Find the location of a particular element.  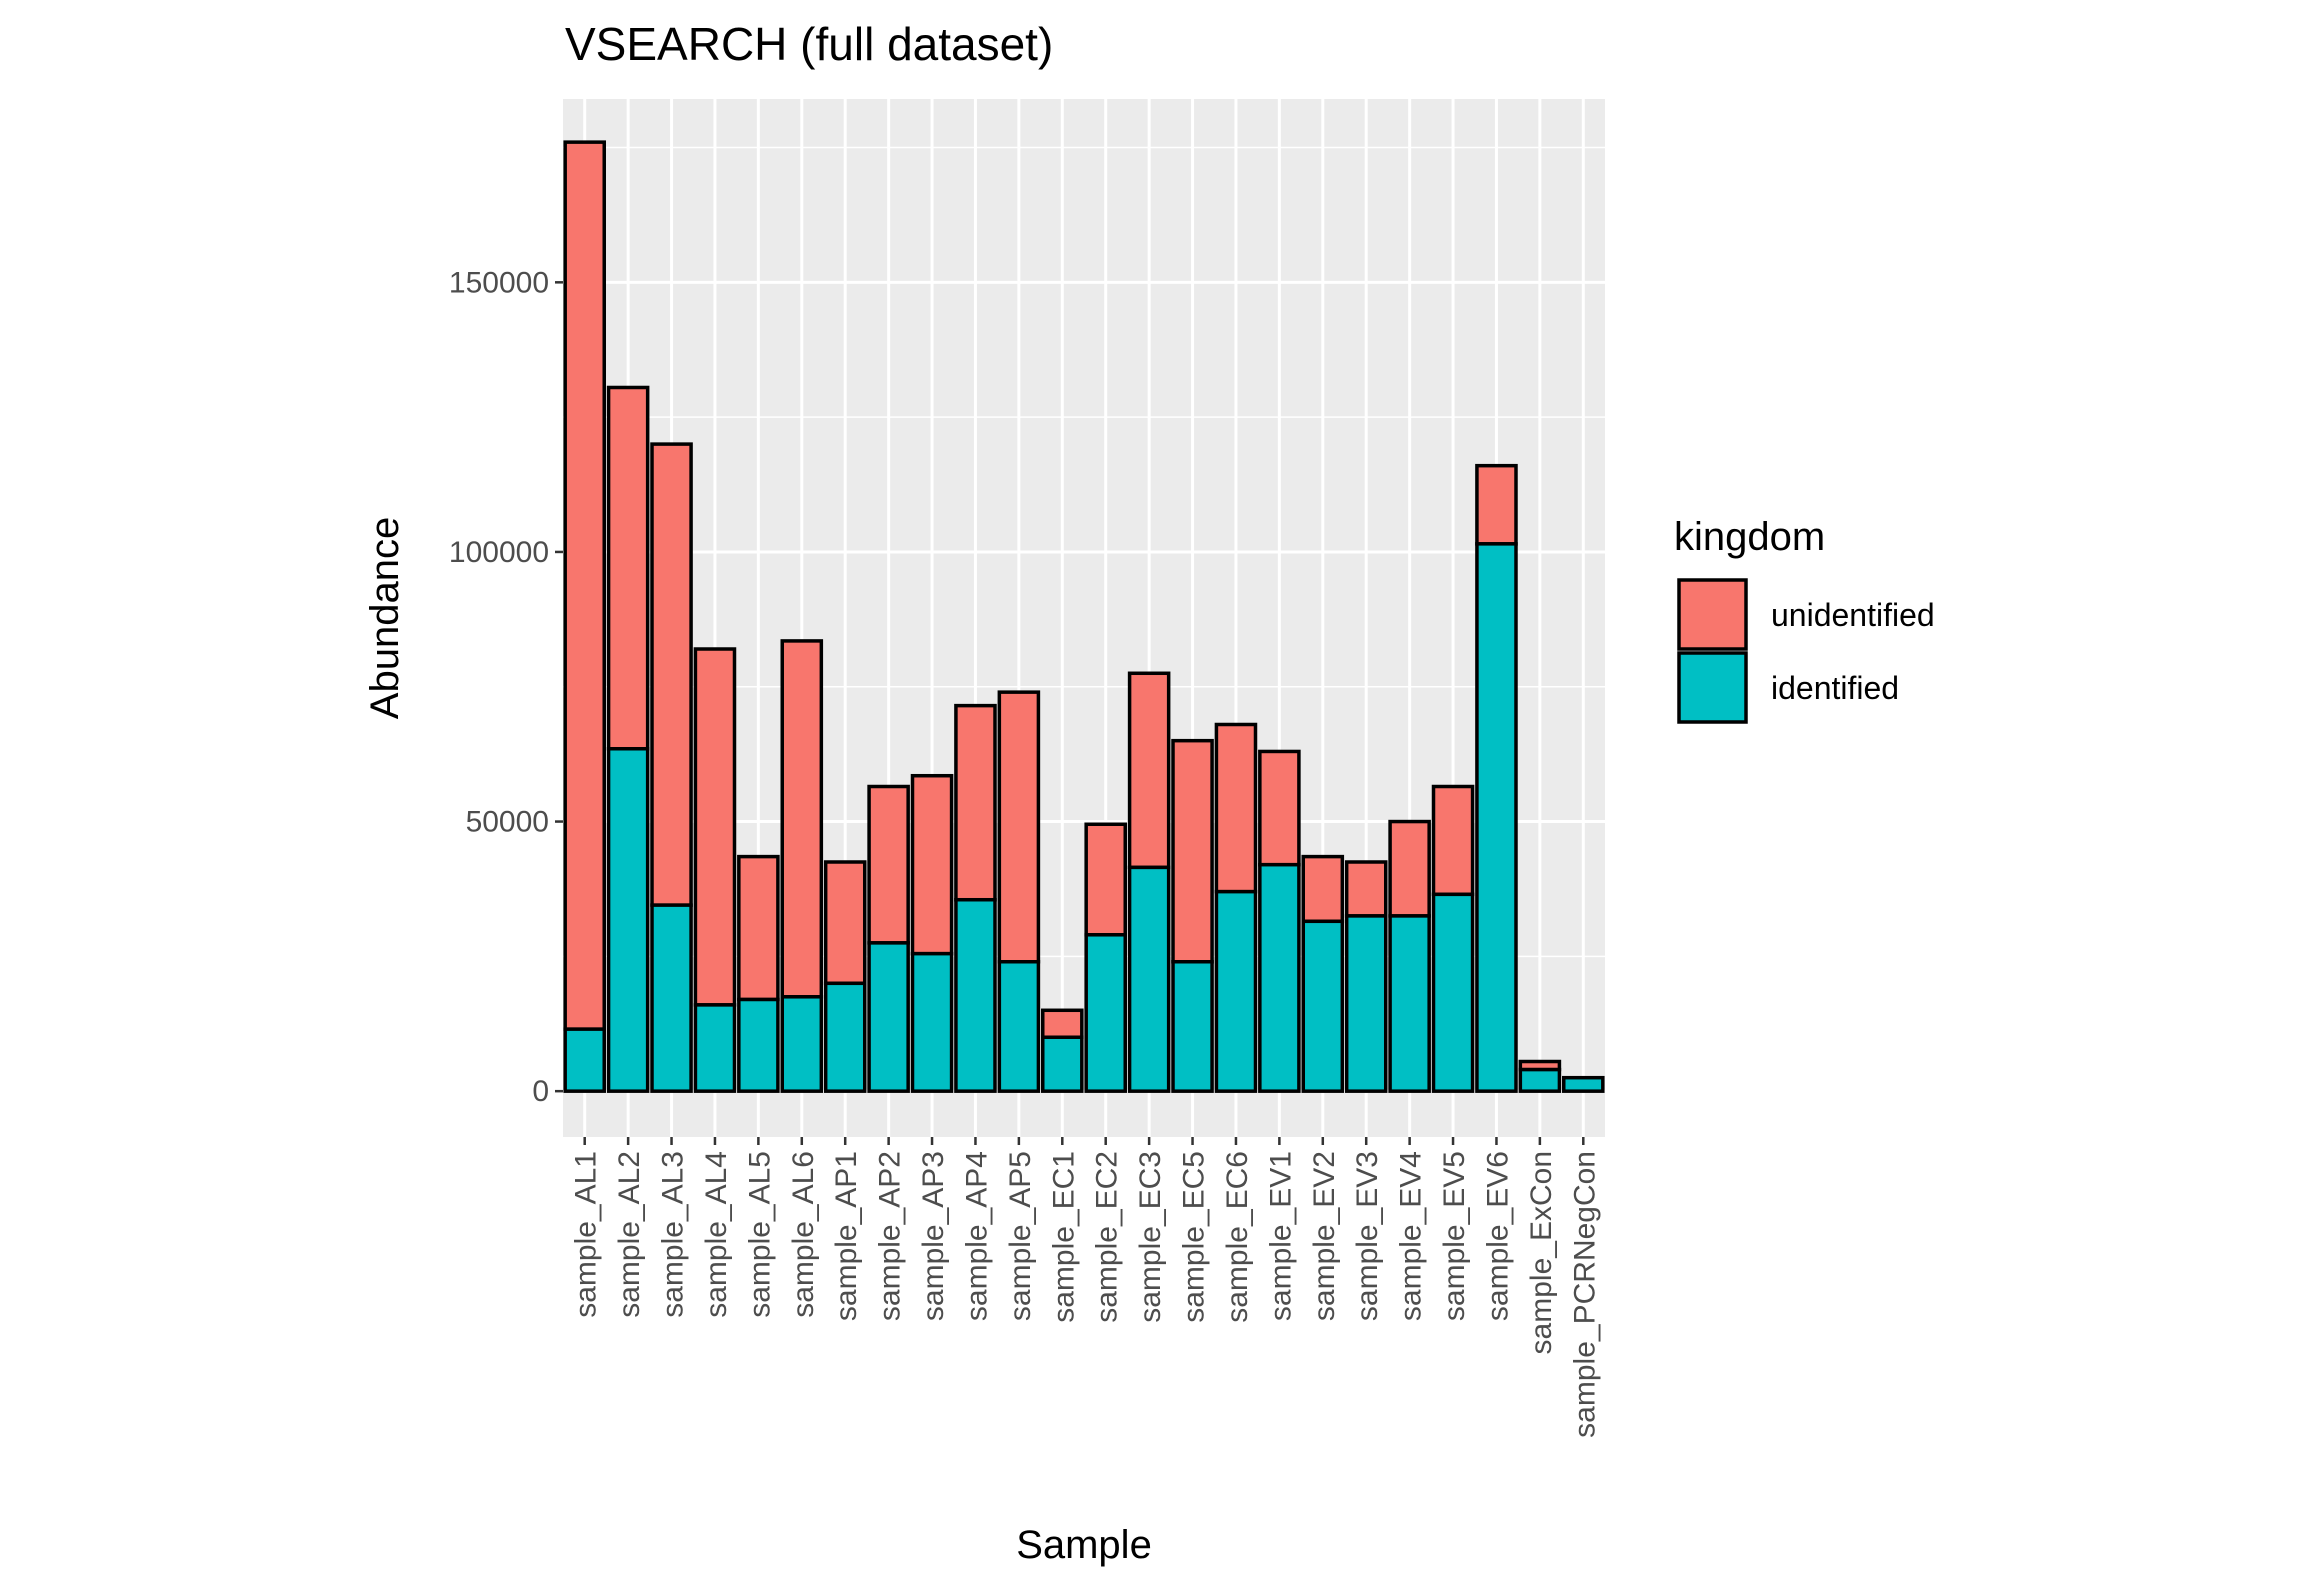

x-tick-label: sample_EV4 is located at coordinates (1411, 1236).